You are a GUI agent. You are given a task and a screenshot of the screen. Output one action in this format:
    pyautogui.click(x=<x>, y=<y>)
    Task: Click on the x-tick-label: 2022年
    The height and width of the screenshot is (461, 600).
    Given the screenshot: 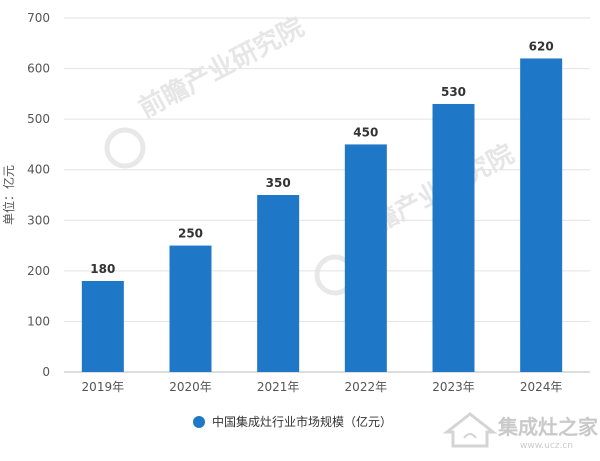 What is the action you would take?
    pyautogui.click(x=366, y=387)
    